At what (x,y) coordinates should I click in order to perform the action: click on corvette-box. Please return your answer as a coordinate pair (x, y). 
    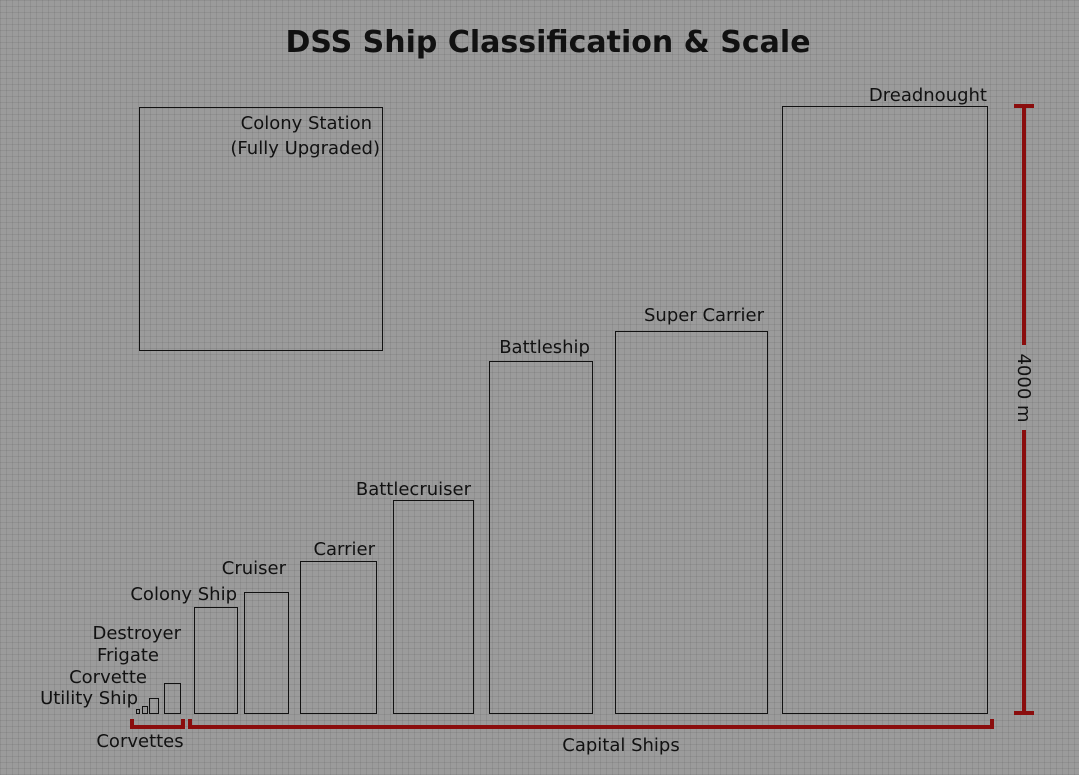
    Looking at the image, I should click on (145, 710).